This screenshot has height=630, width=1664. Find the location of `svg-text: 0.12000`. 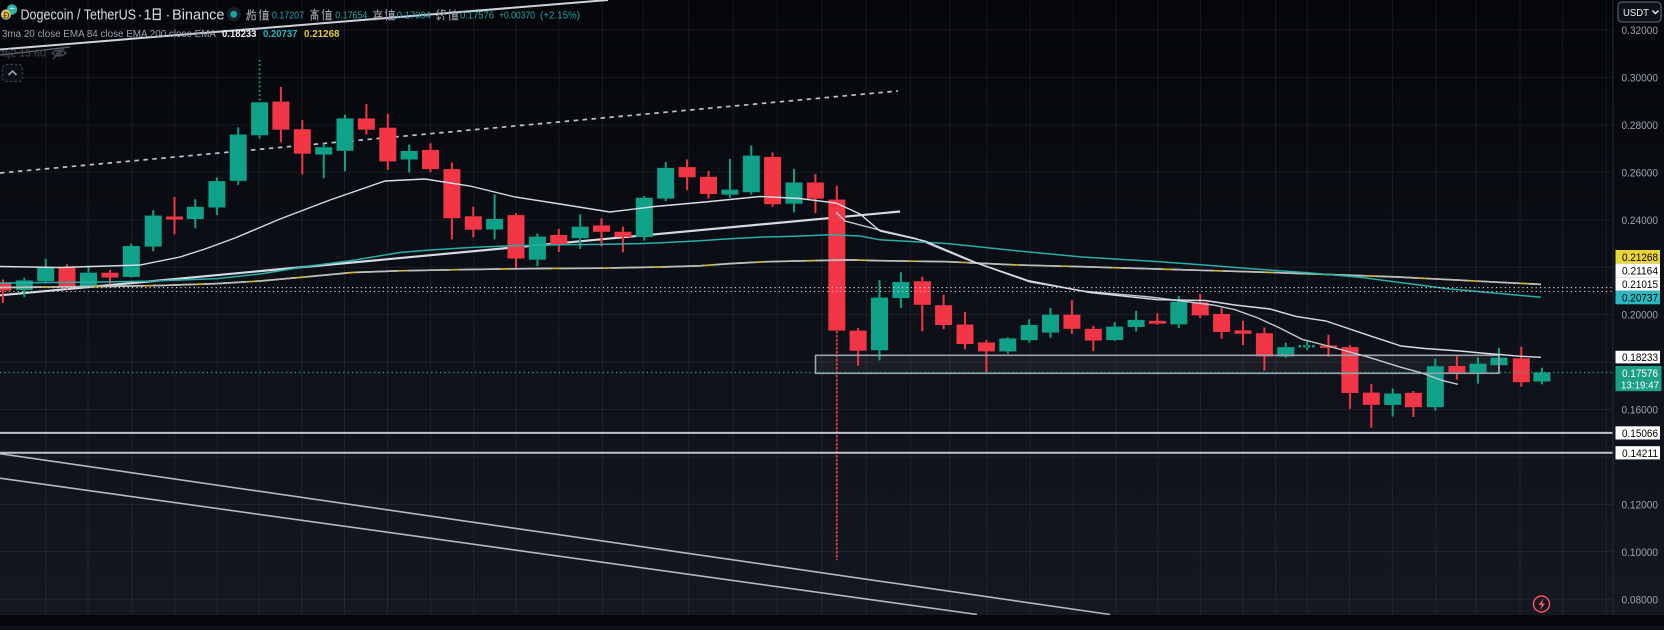

svg-text: 0.12000 is located at coordinates (1640, 505).